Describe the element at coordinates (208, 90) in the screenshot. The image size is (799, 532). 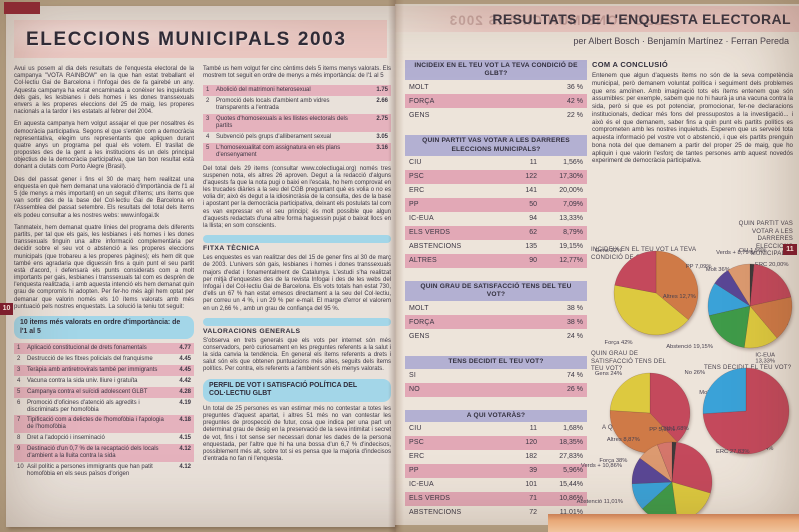
I see `table-cell: 1` at that location.